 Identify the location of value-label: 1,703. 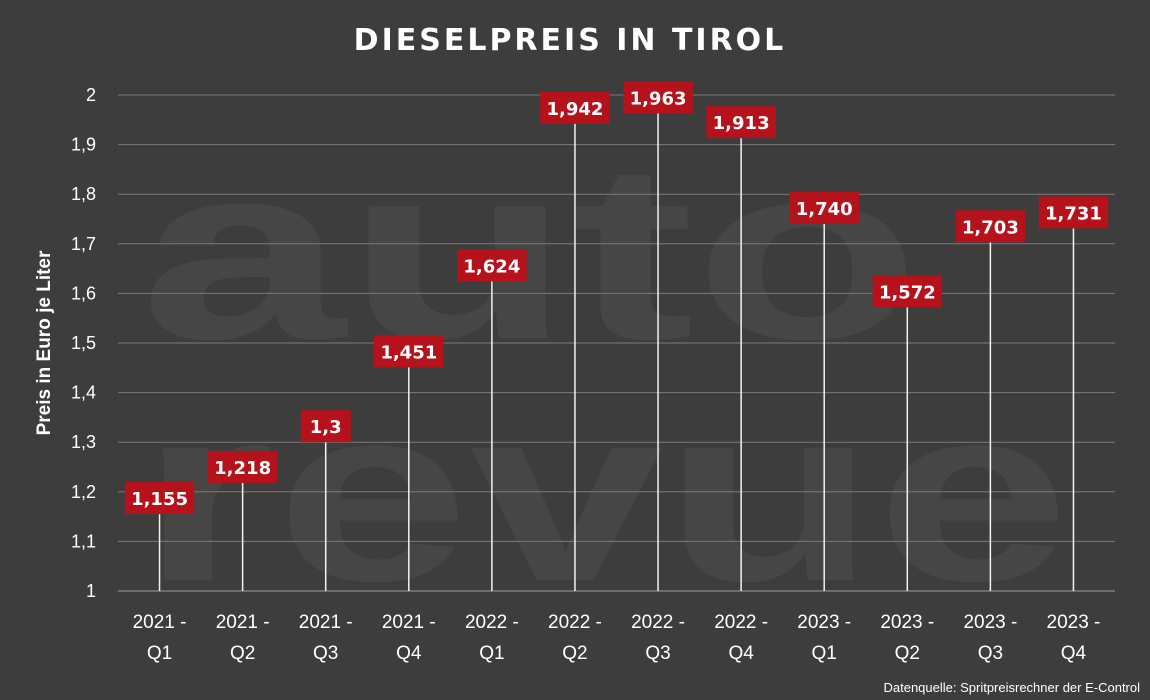
(990, 226).